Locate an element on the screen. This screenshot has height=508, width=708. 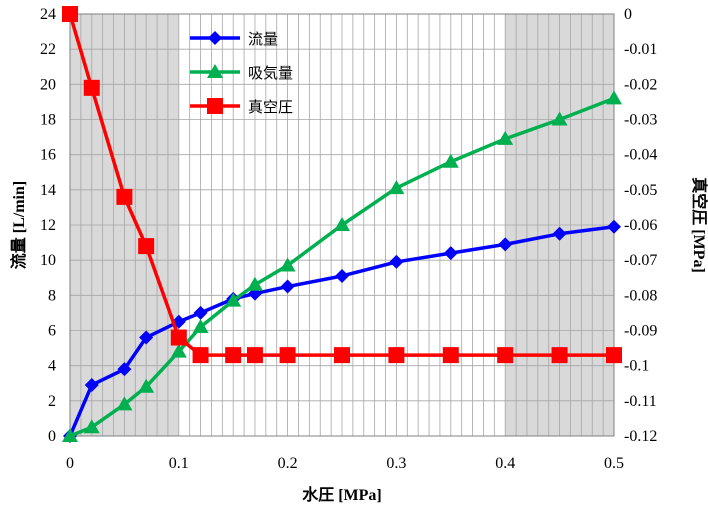
y-tick-label: 14 is located at coordinates (48, 190).